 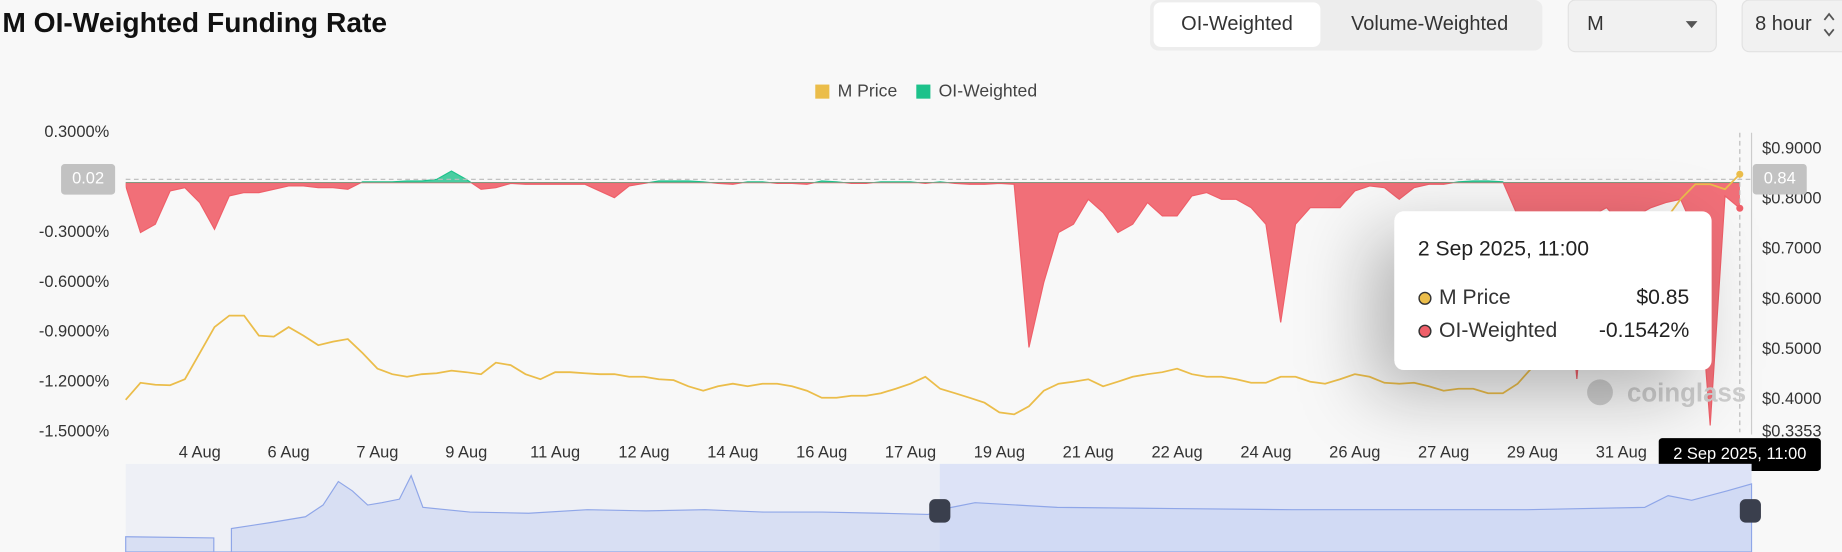 I want to click on tooltip-box, so click(x=1553, y=290).